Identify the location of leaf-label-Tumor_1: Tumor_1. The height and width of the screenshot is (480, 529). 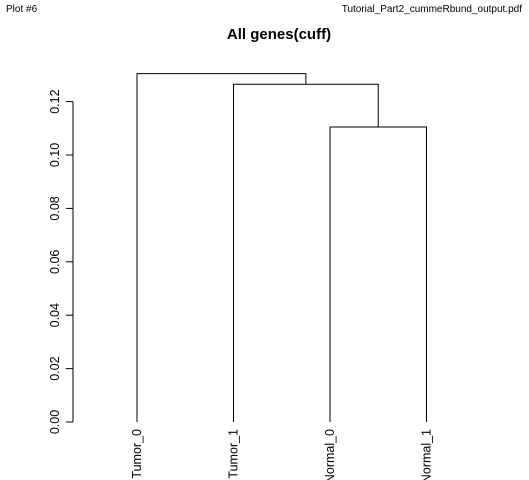
(234, 454).